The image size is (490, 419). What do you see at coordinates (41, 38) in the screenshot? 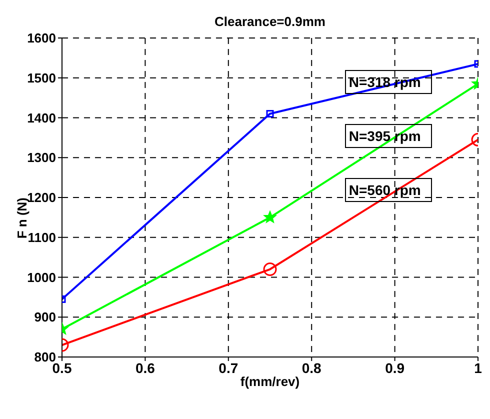
I see `y-tick-label: 1600` at bounding box center [41, 38].